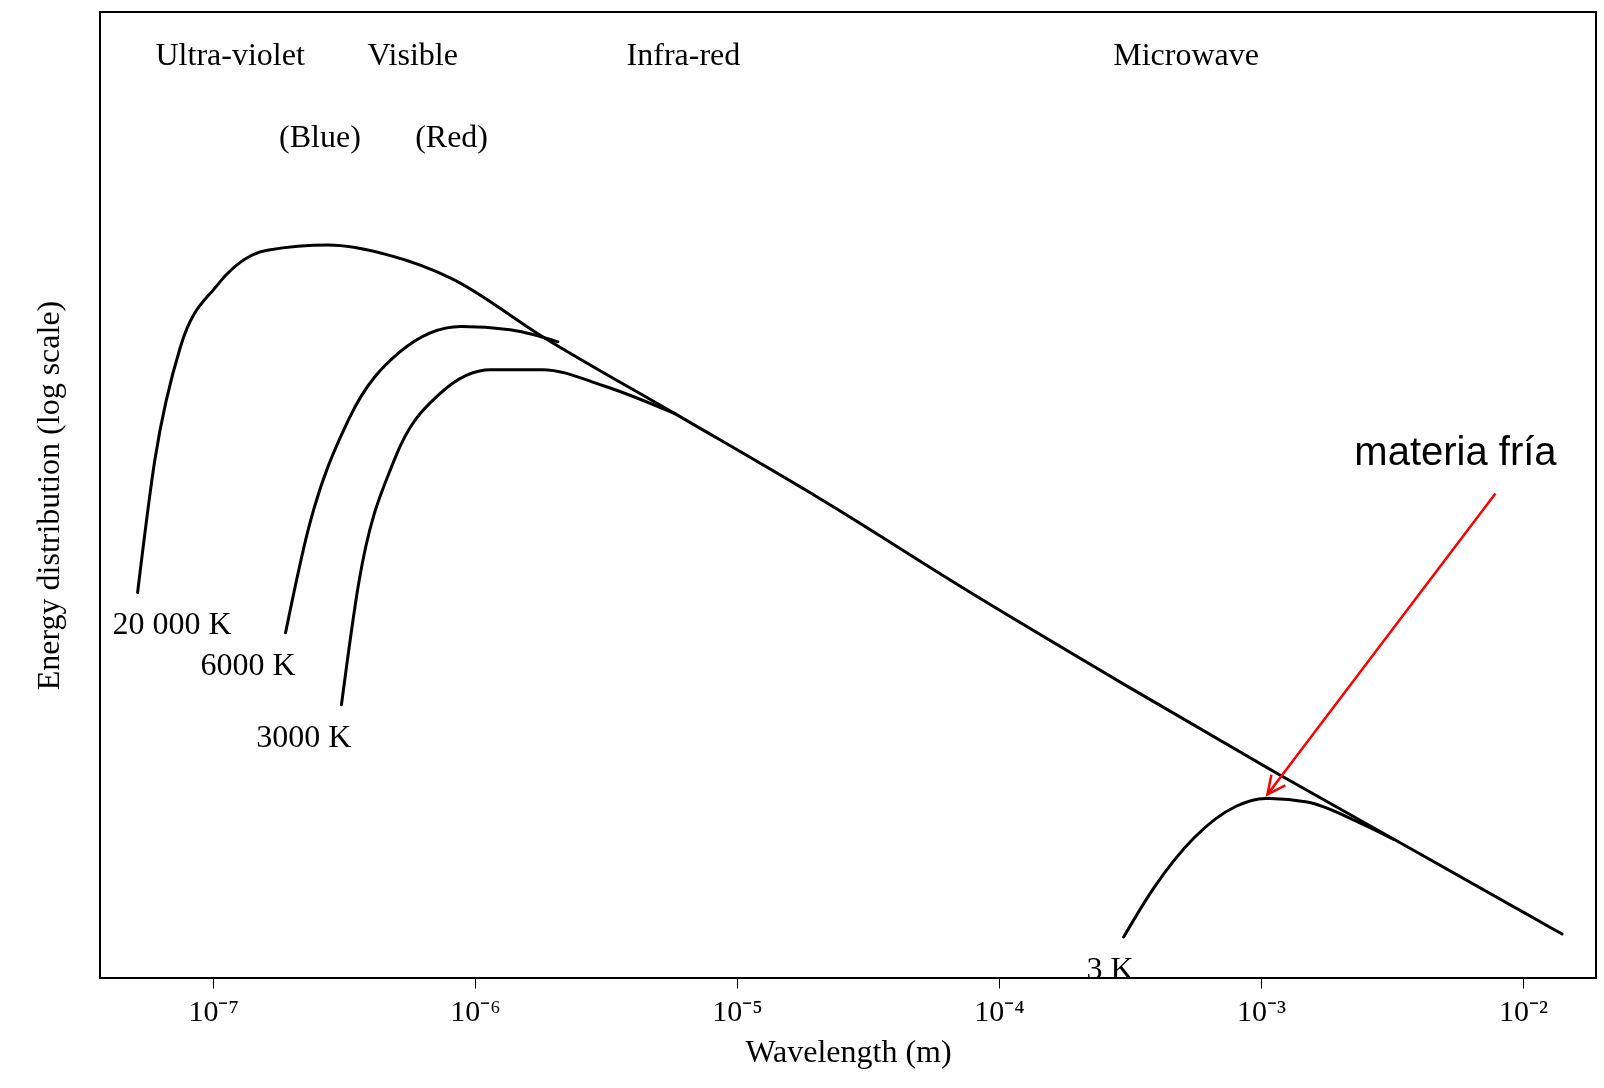 Image resolution: width=1604 pixels, height=1088 pixels. Describe the element at coordinates (230, 54) in the screenshot. I see `text: Ultra-violet` at that location.